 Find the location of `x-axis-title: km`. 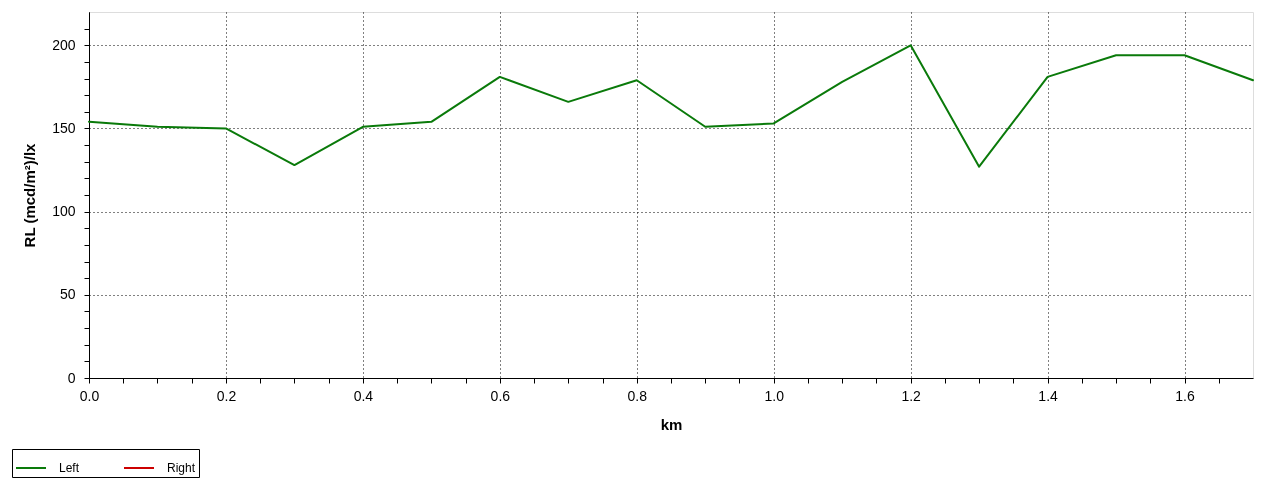

x-axis-title: km is located at coordinates (671, 424).